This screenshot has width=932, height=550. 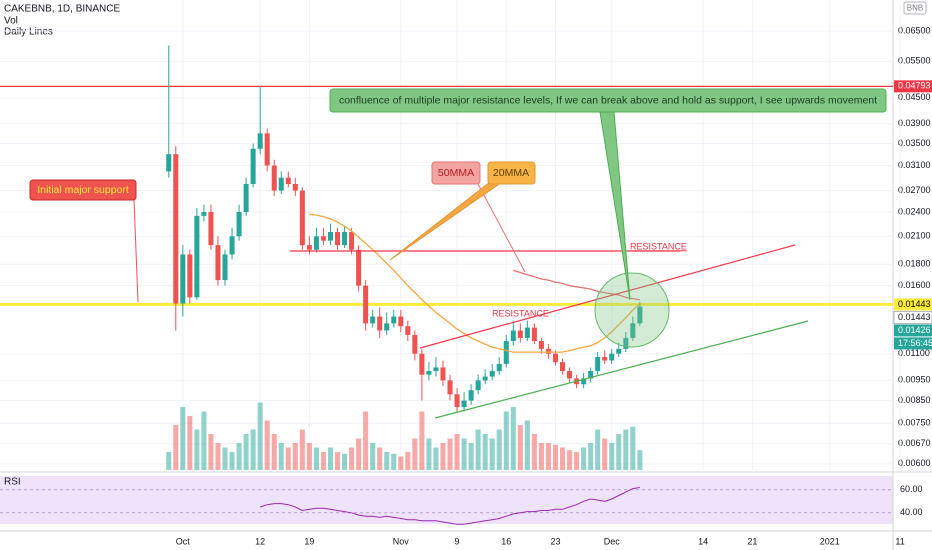 I want to click on trend-line, so click(x=607, y=296).